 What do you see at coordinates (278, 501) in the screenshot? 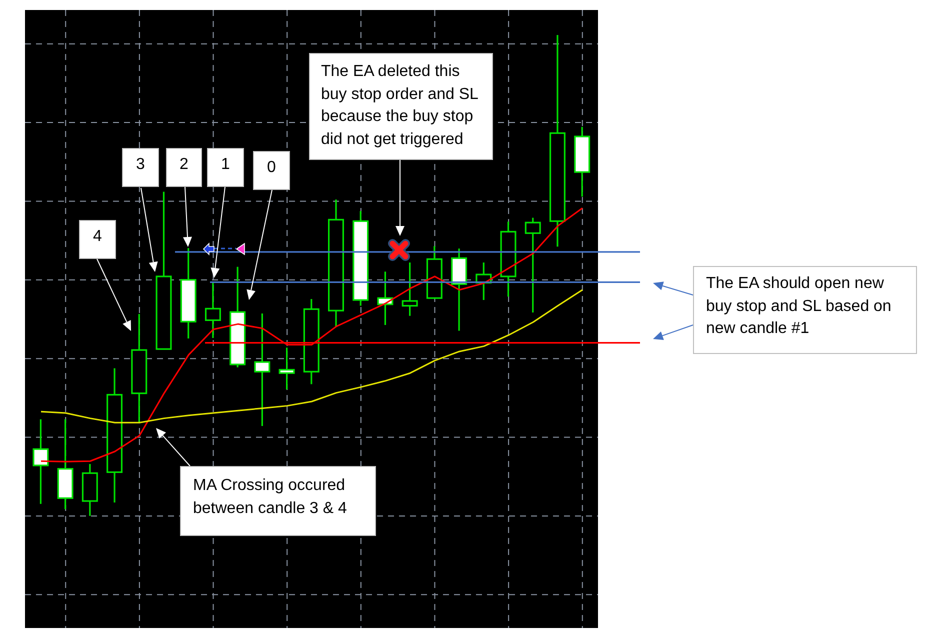
I see `annotation: MA Crossing occured between candle 3 & 4` at bounding box center [278, 501].